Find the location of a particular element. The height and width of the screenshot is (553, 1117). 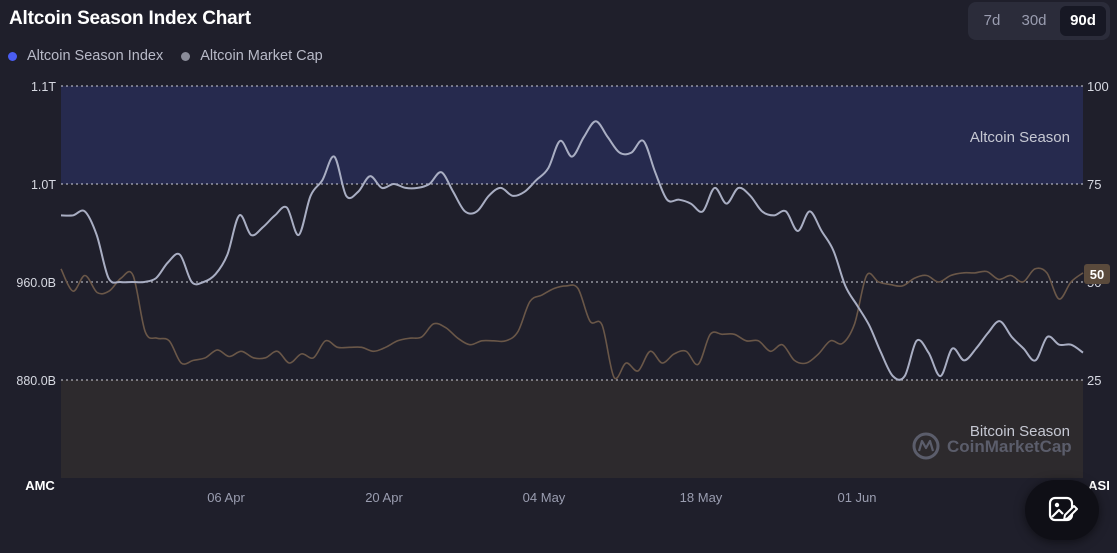

coinmarketcap-logo: CoinMarketCap is located at coordinates (992, 446).